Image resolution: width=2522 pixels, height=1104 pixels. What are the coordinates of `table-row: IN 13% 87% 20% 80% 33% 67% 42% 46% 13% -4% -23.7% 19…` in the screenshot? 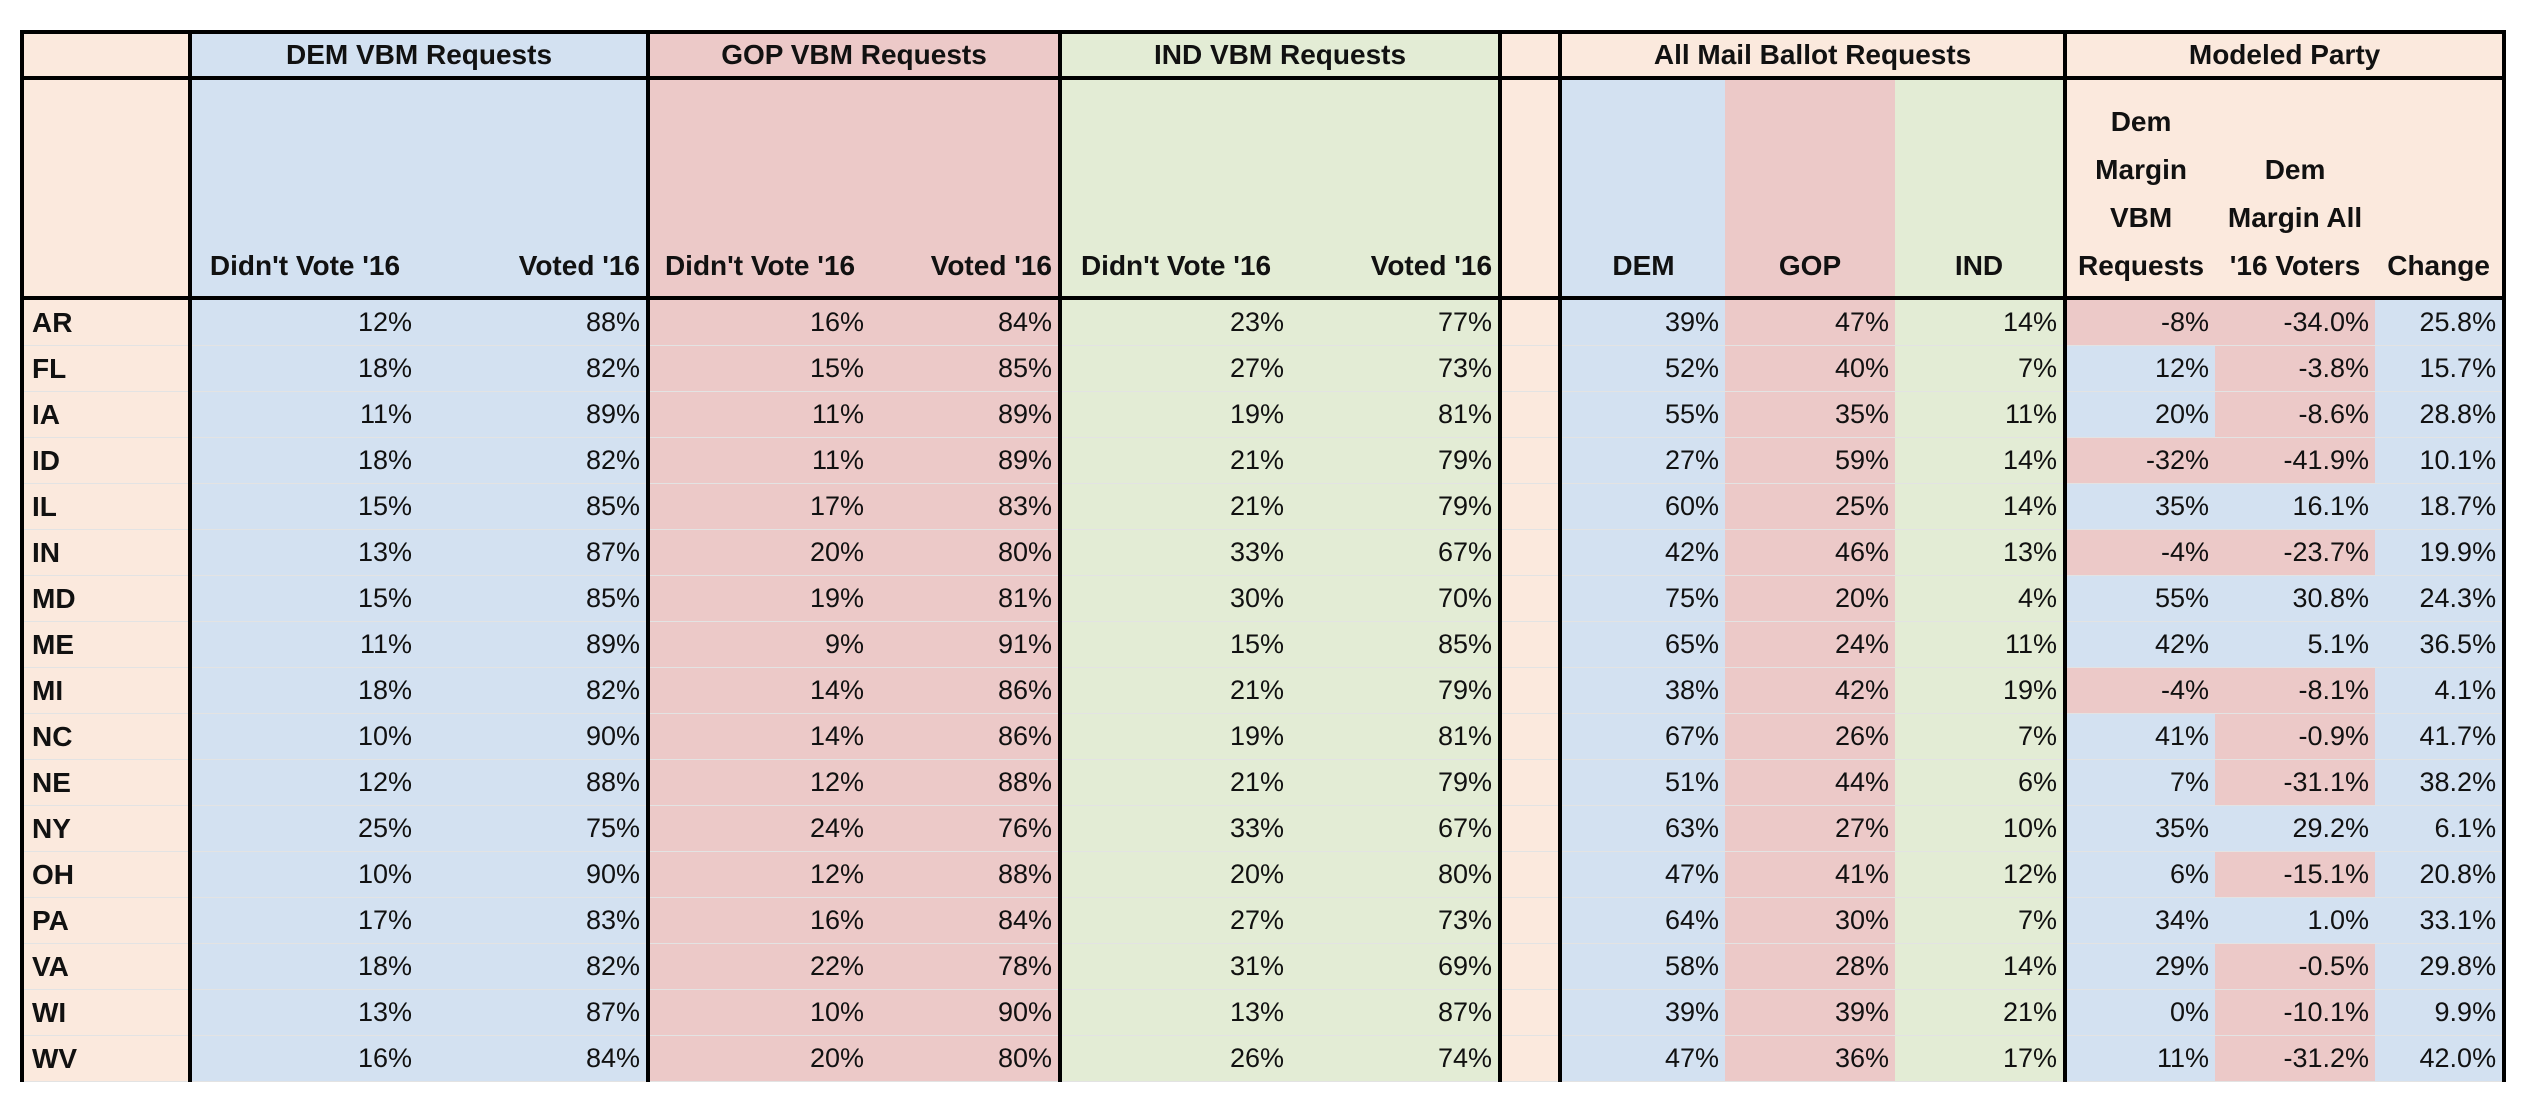 It's located at (1263, 552).